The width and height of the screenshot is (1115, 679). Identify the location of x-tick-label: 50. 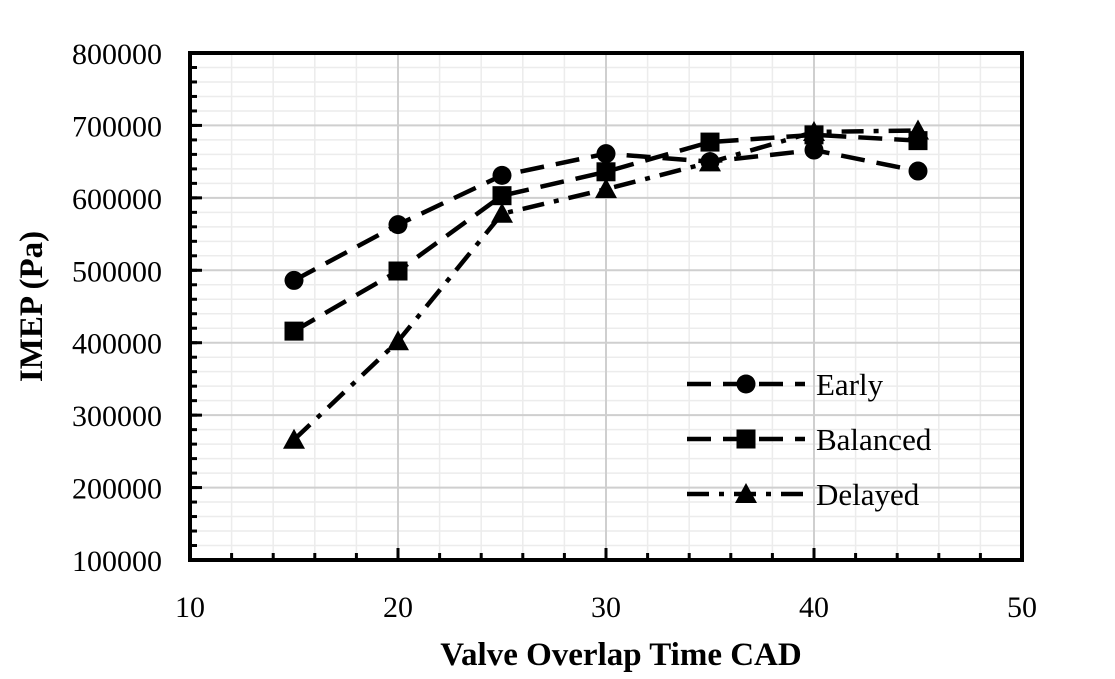
(1022, 607).